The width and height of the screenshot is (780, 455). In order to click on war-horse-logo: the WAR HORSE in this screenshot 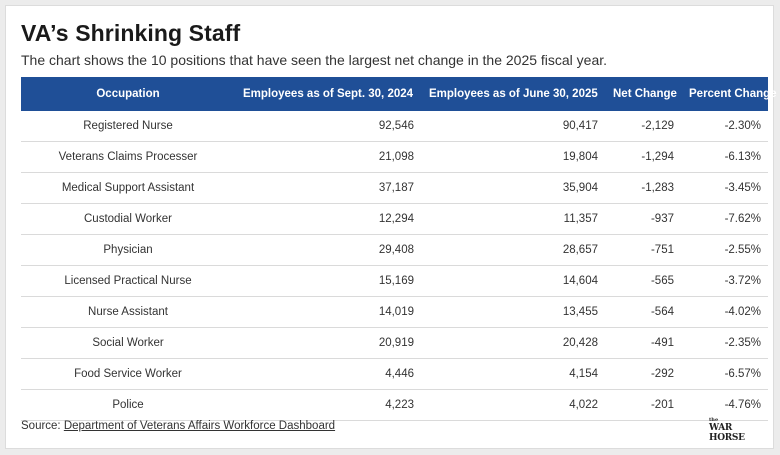, I will do `click(734, 430)`.